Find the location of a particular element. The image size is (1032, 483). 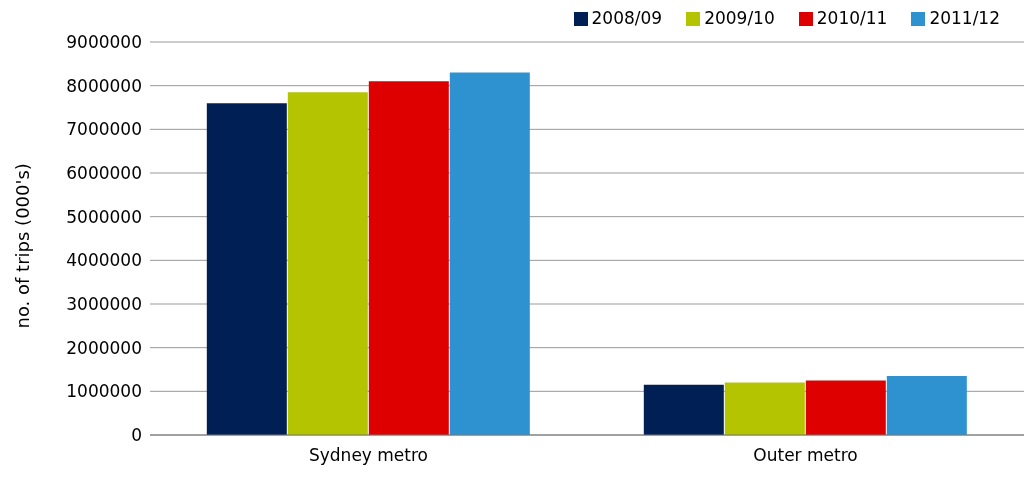

y-tick-label: 9000000 is located at coordinates (104, 42).